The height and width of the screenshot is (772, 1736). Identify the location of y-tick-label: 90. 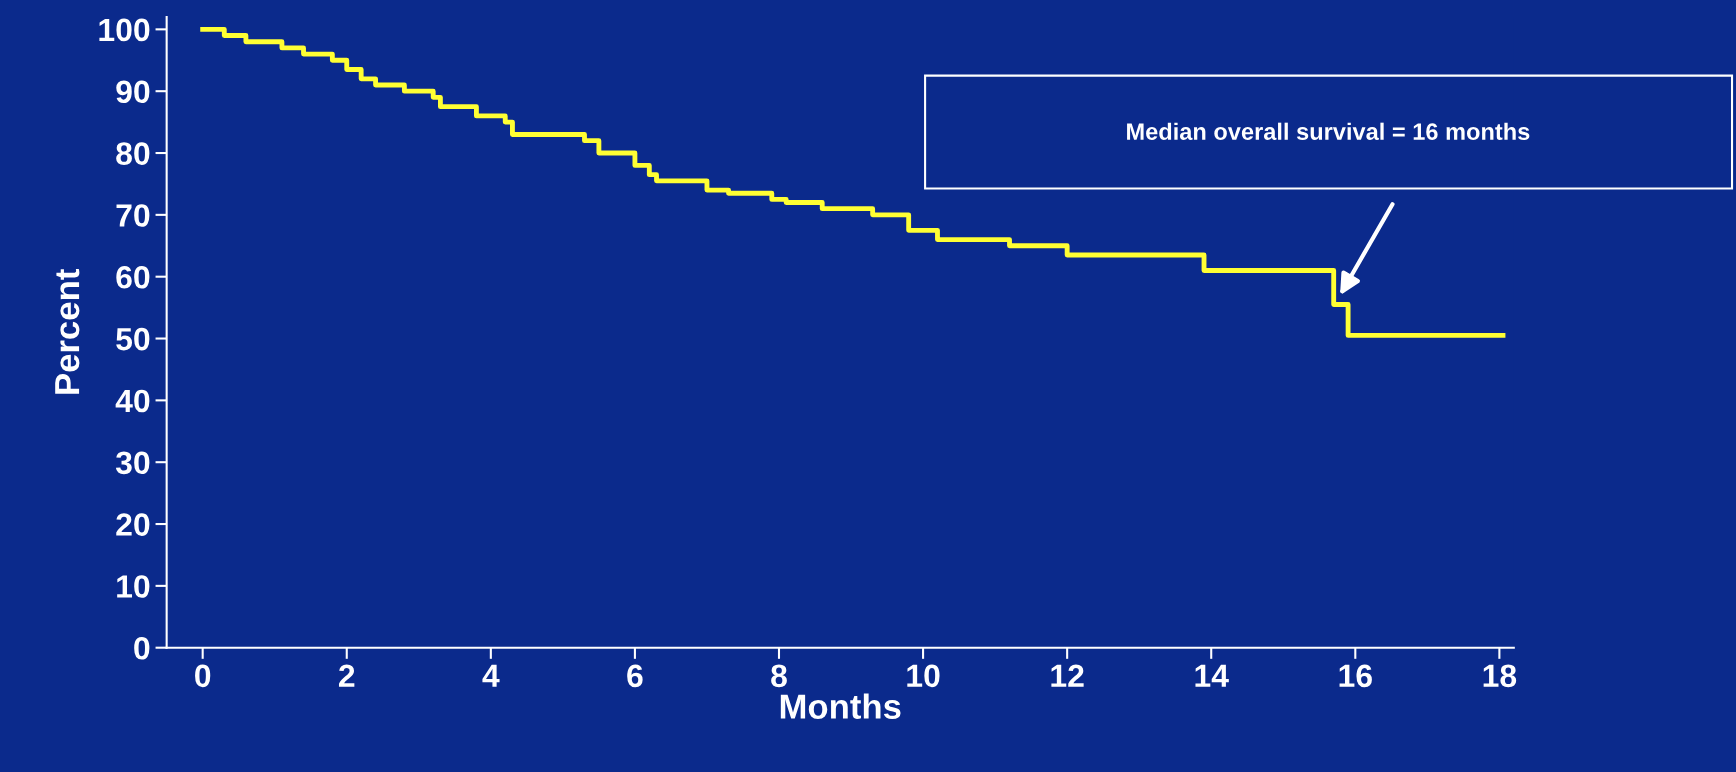
(133, 92).